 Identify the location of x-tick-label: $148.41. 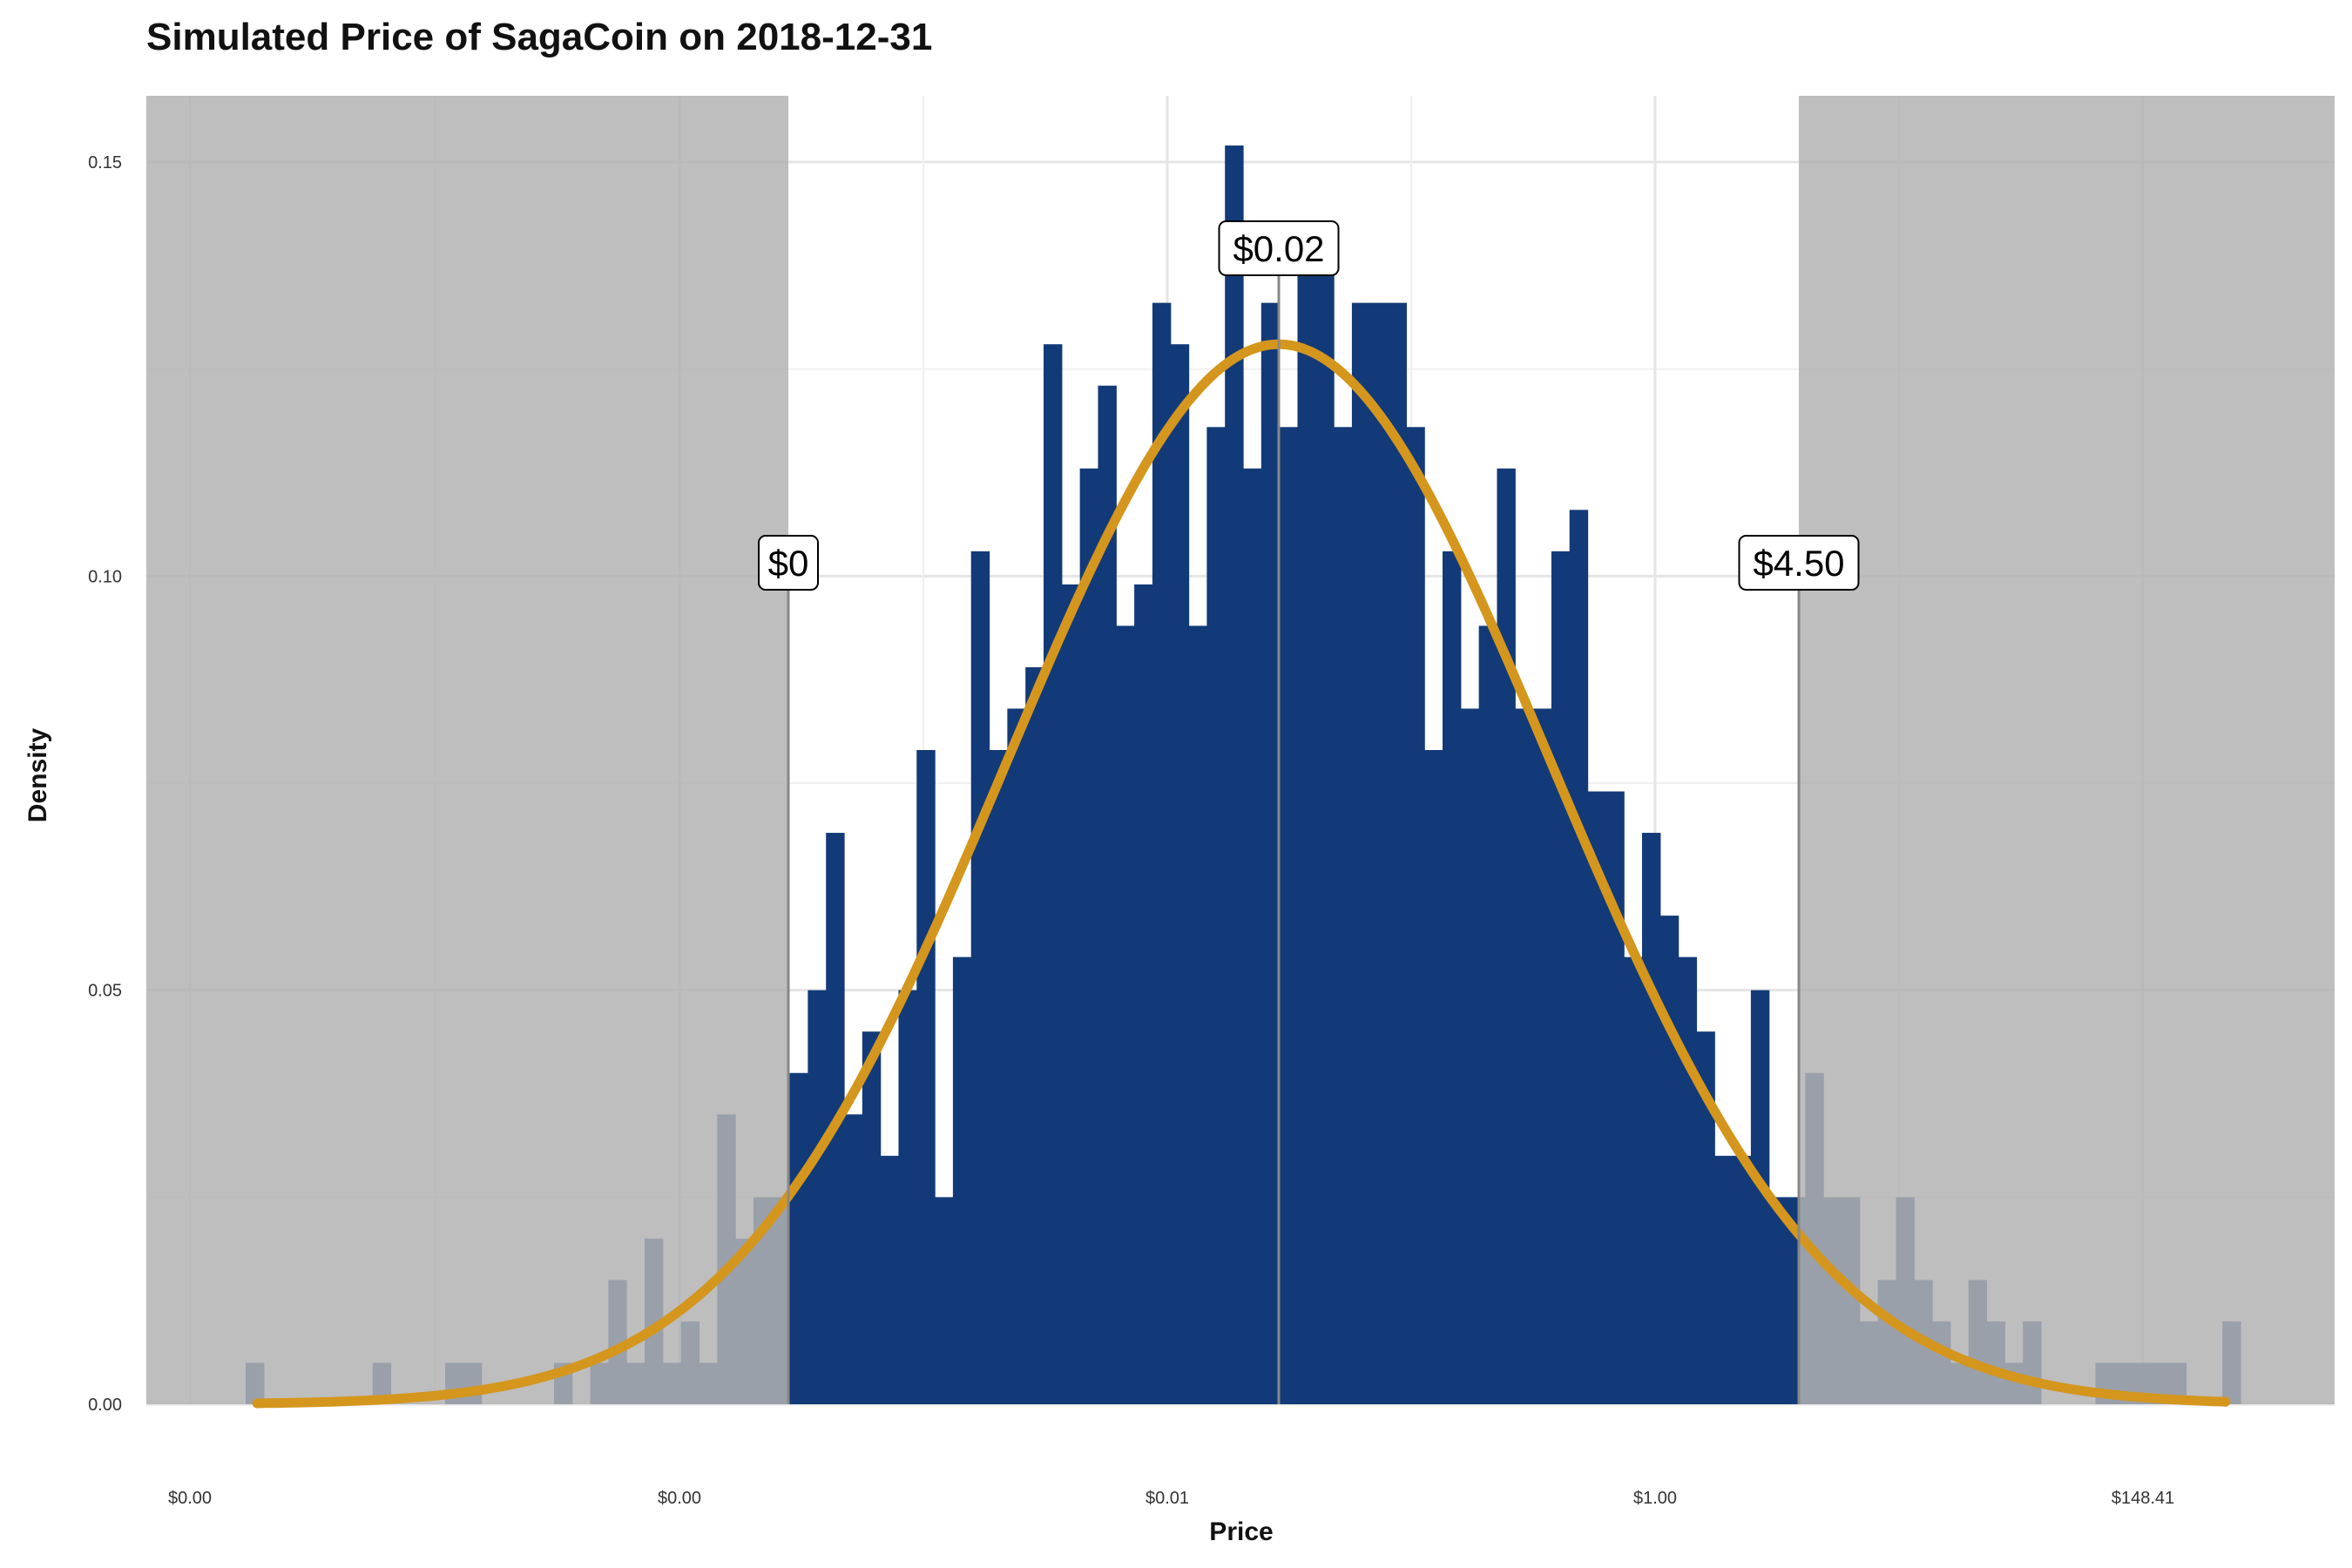
(2143, 1498).